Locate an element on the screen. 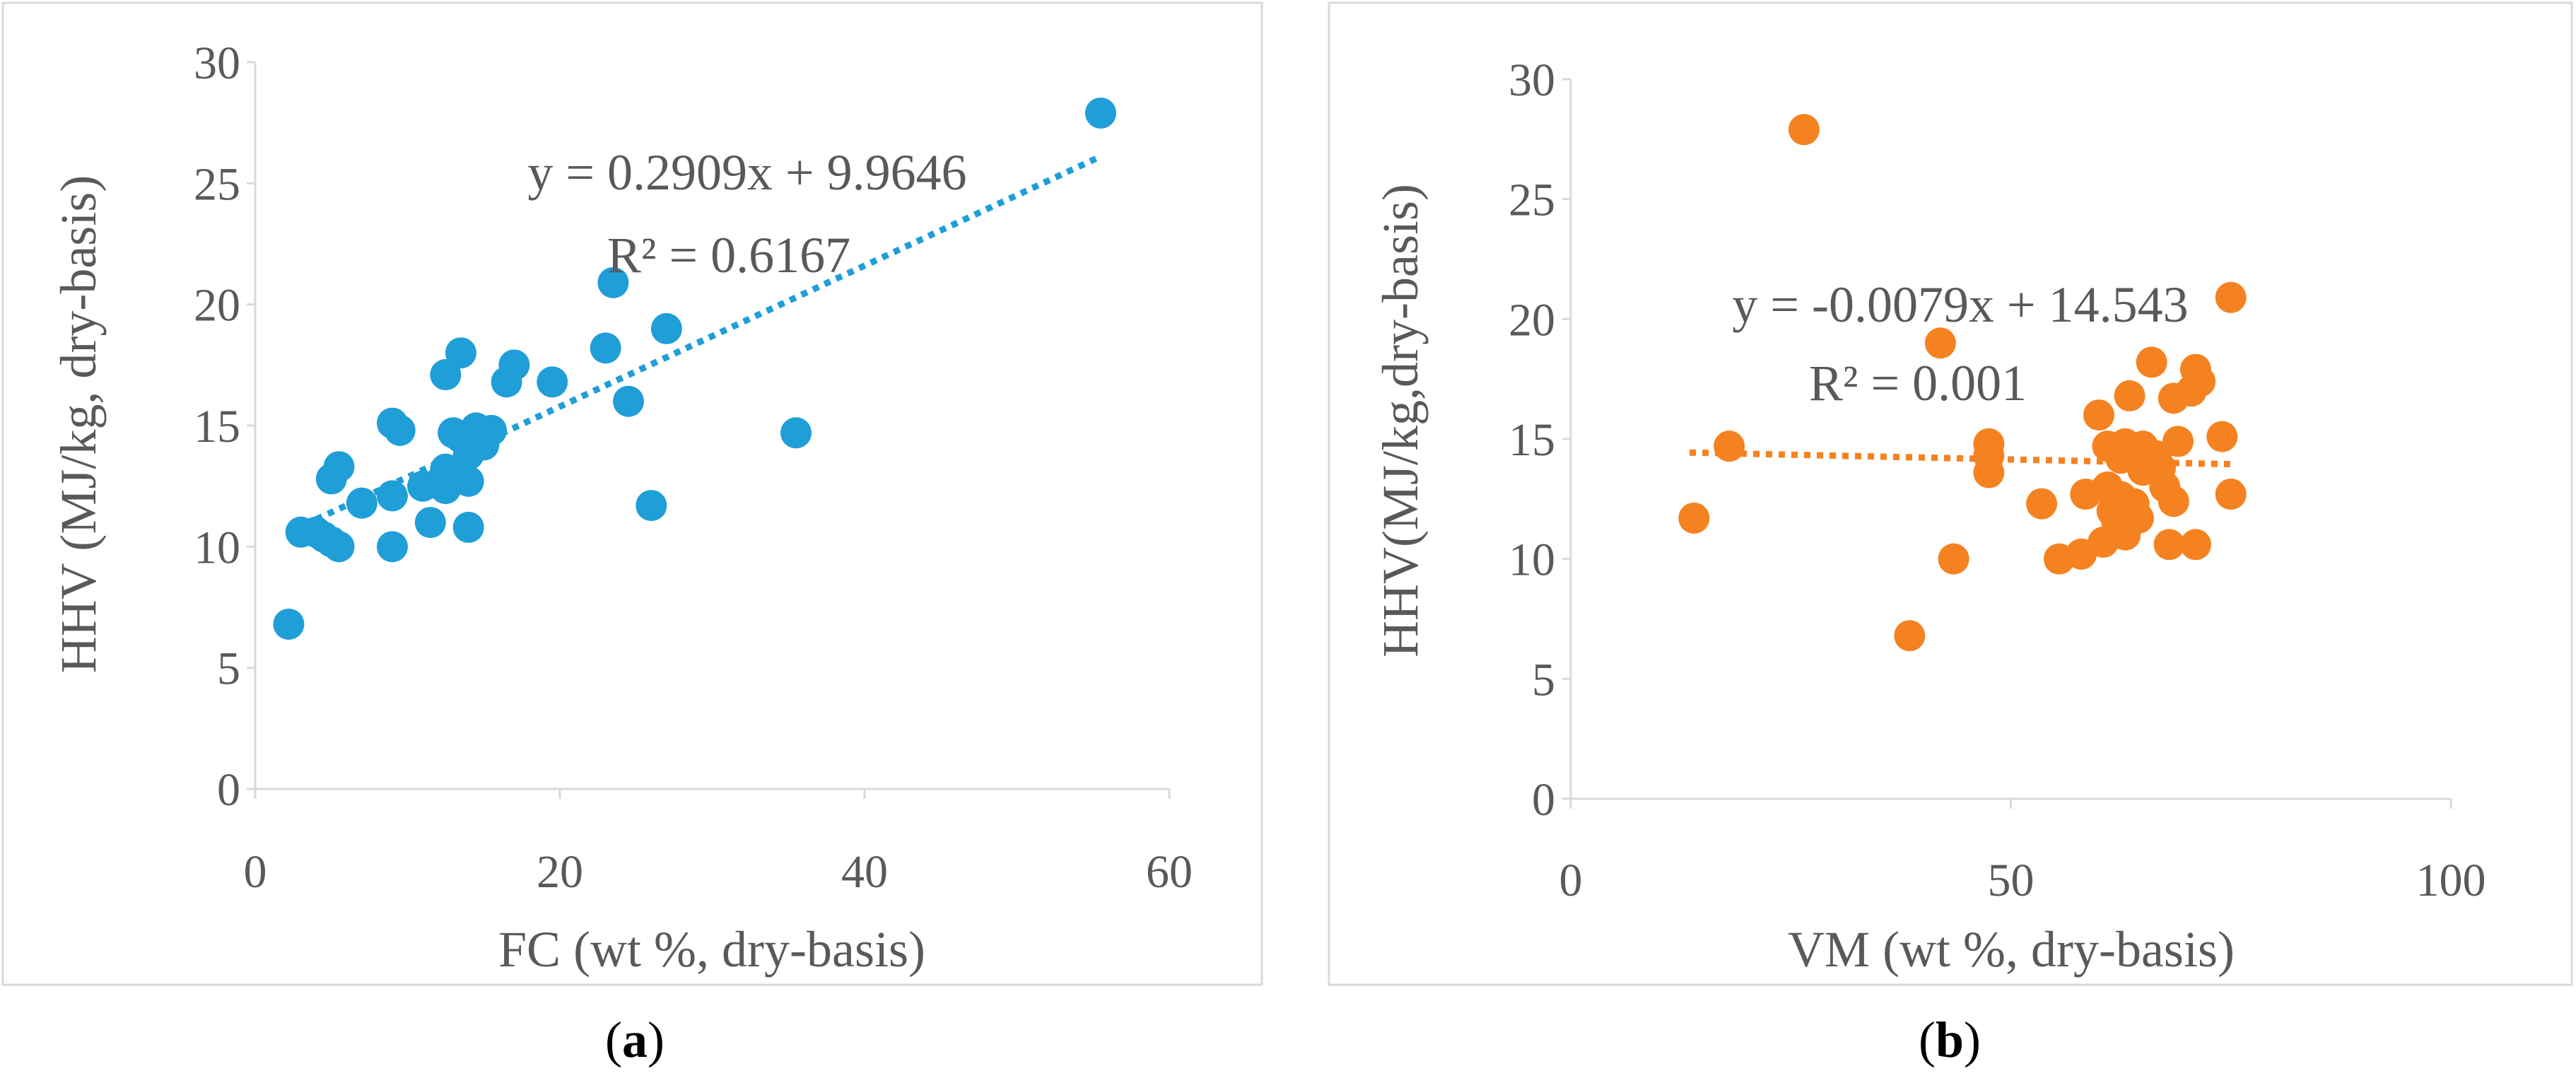  panel-b-trendline is located at coordinates (1962, 458).